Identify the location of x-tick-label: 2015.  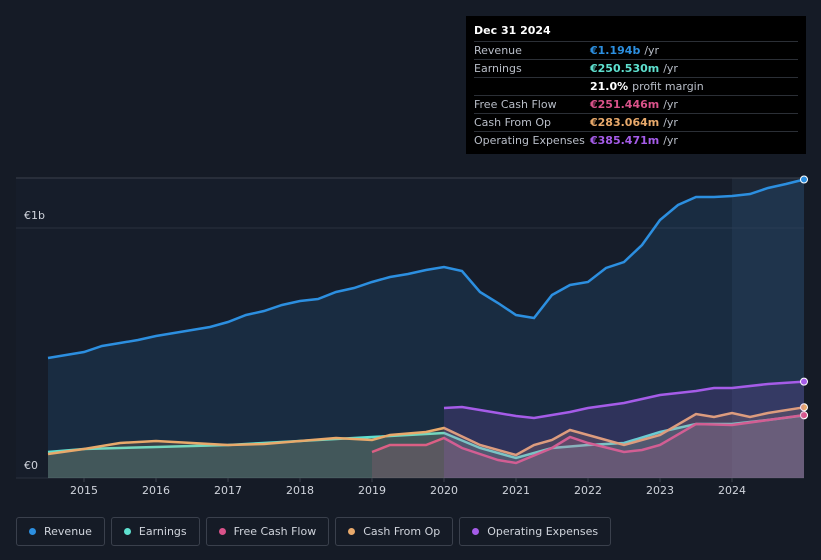
(84, 490).